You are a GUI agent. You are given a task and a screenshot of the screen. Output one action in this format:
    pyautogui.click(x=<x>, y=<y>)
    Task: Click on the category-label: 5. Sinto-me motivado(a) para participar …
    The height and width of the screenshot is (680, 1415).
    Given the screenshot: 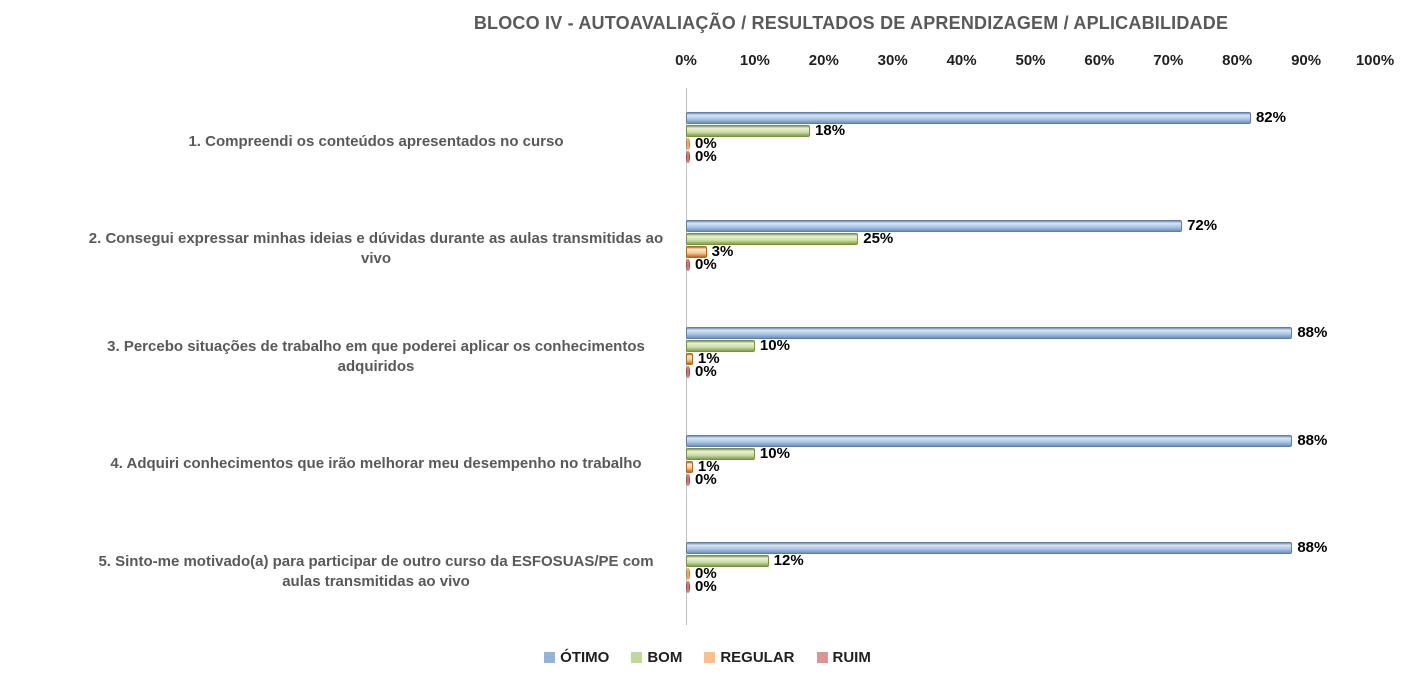 What is the action you would take?
    pyautogui.click(x=376, y=571)
    